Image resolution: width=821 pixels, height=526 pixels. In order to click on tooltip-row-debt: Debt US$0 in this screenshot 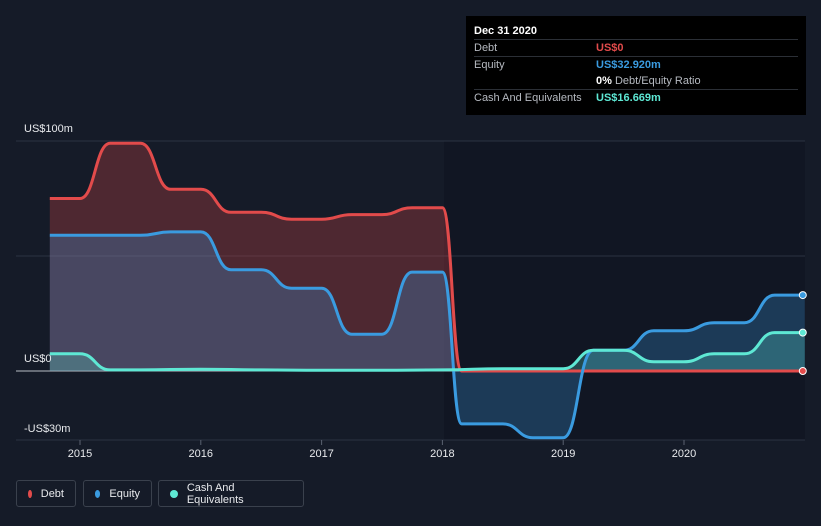, I will do `click(636, 47)`.